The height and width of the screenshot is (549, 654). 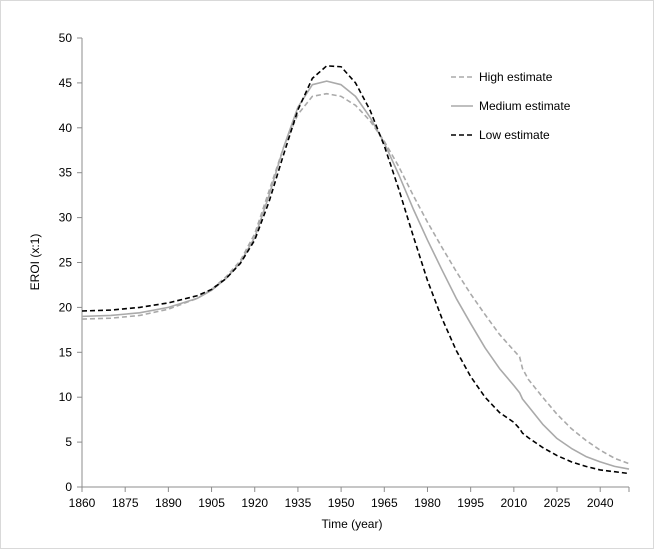 I want to click on x-tick-label: 1965, so click(x=384, y=503).